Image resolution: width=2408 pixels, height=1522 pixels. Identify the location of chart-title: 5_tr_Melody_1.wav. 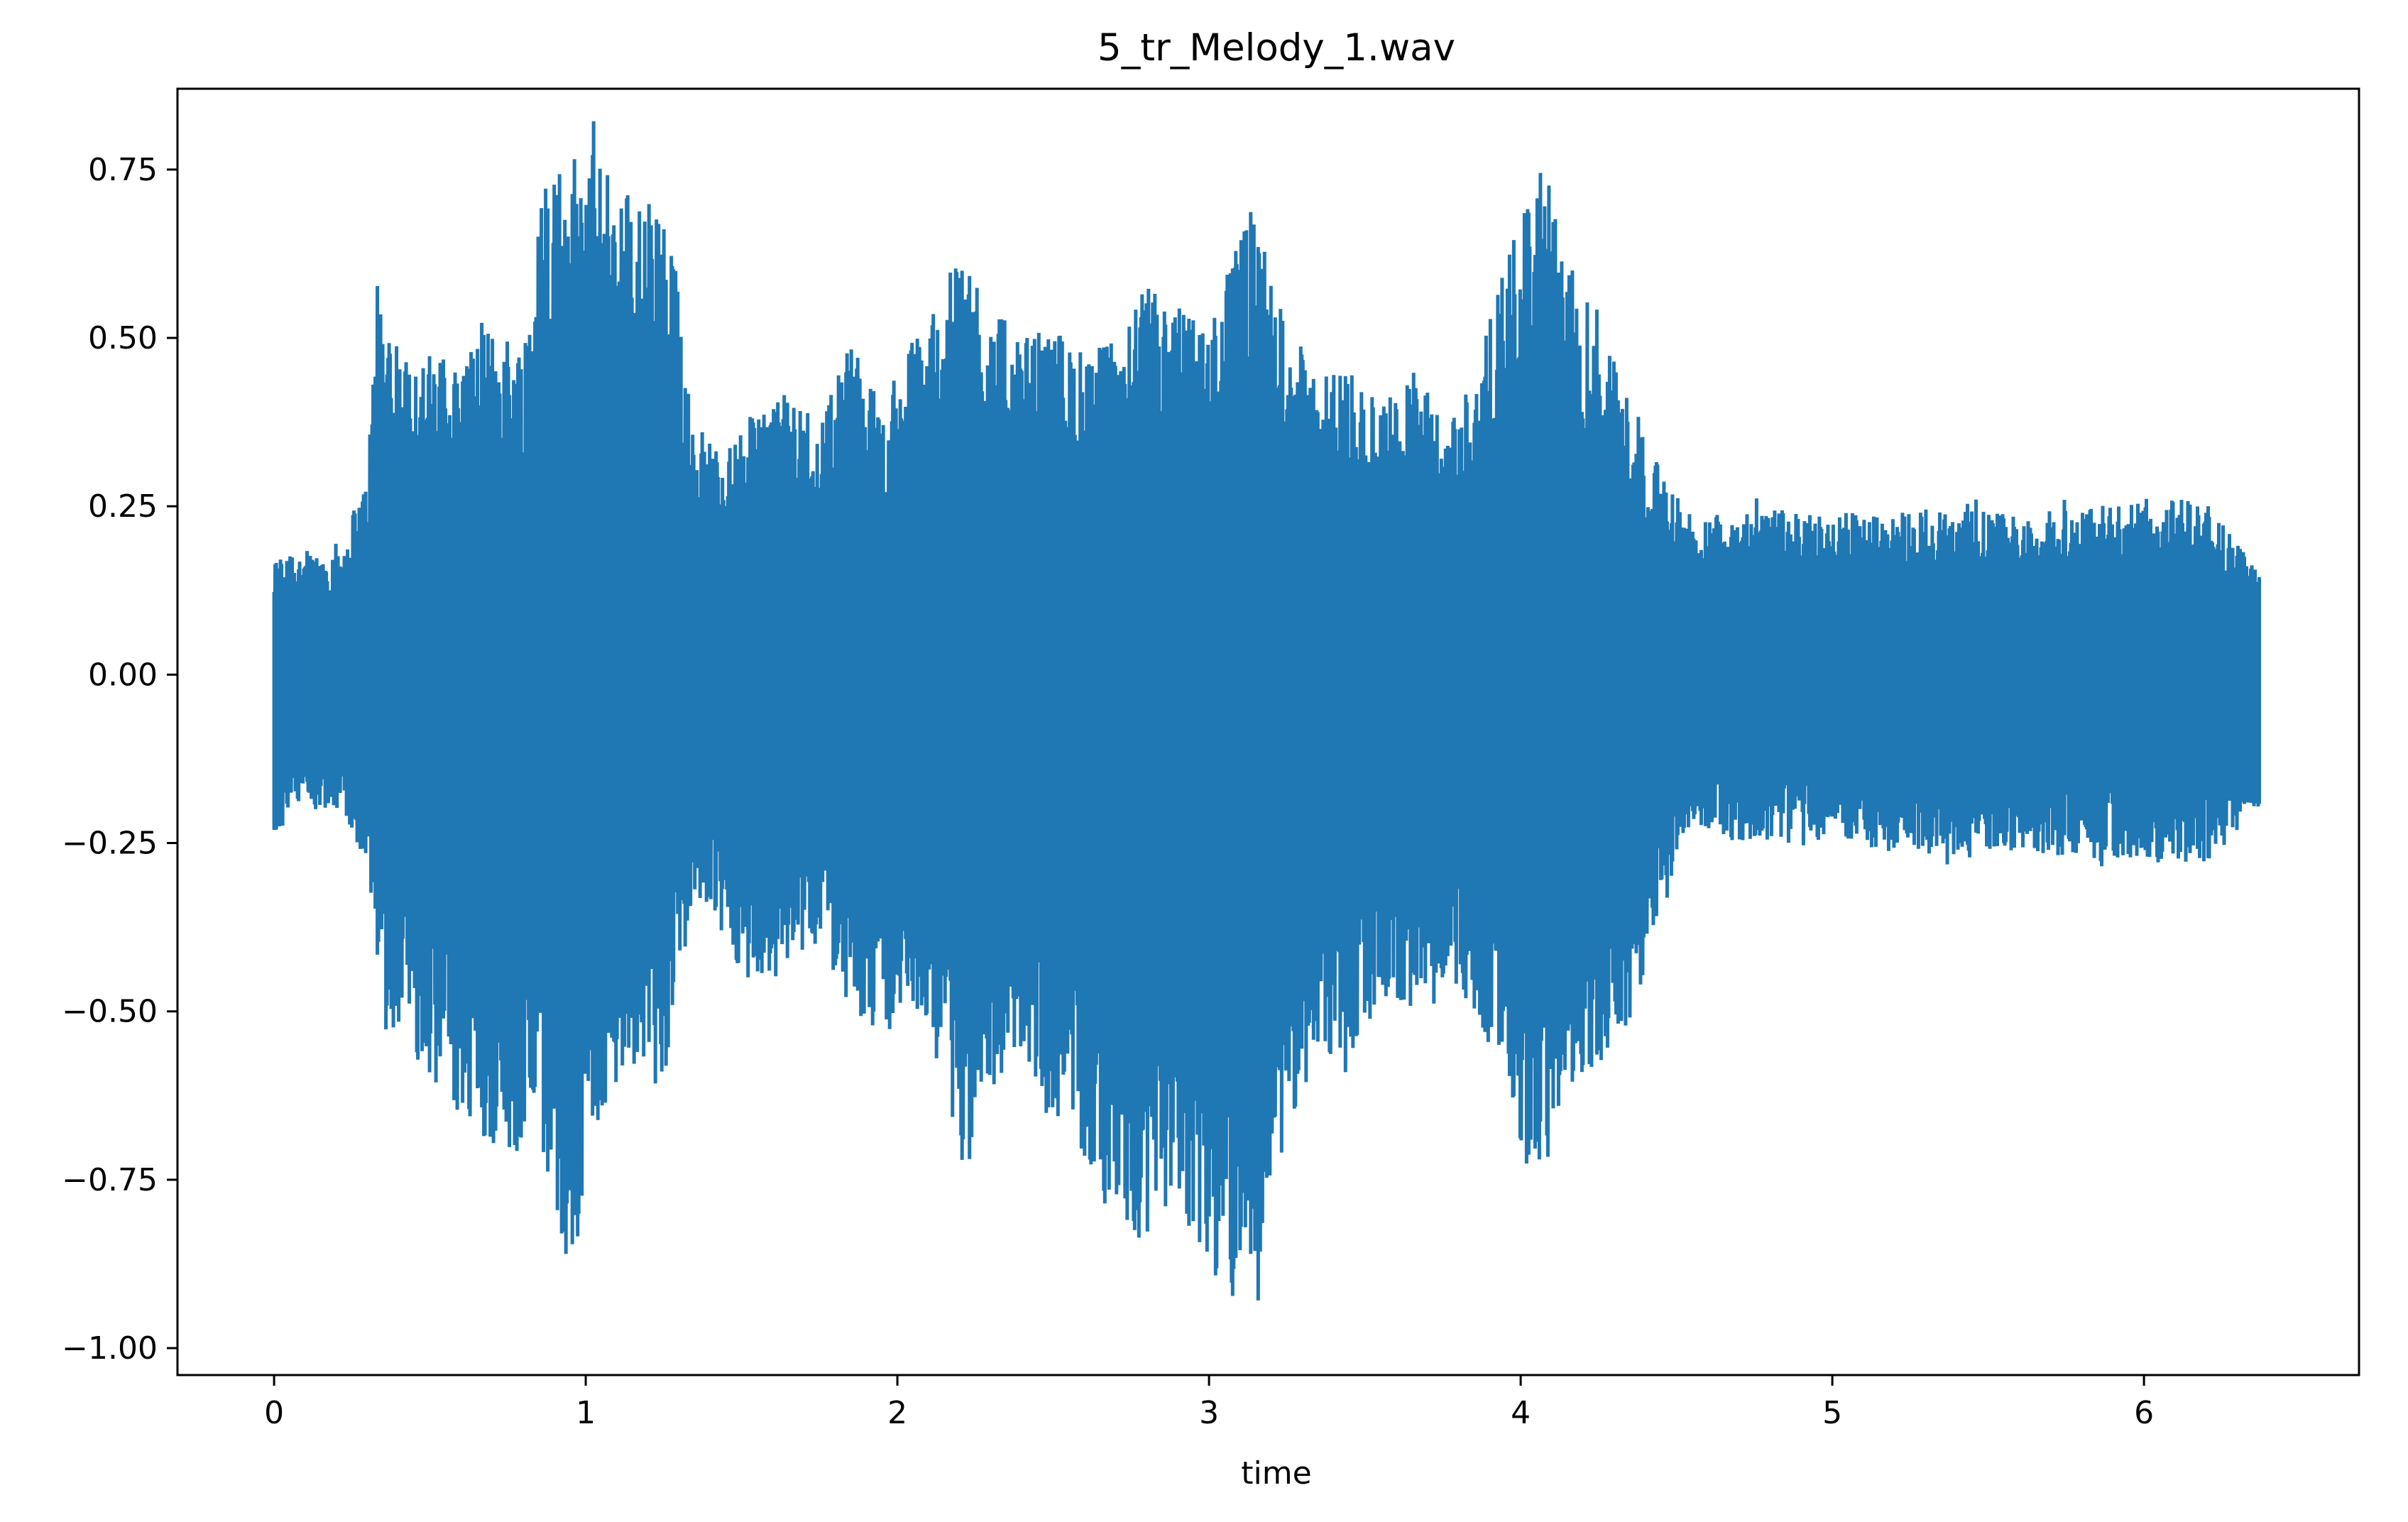
(1276, 48).